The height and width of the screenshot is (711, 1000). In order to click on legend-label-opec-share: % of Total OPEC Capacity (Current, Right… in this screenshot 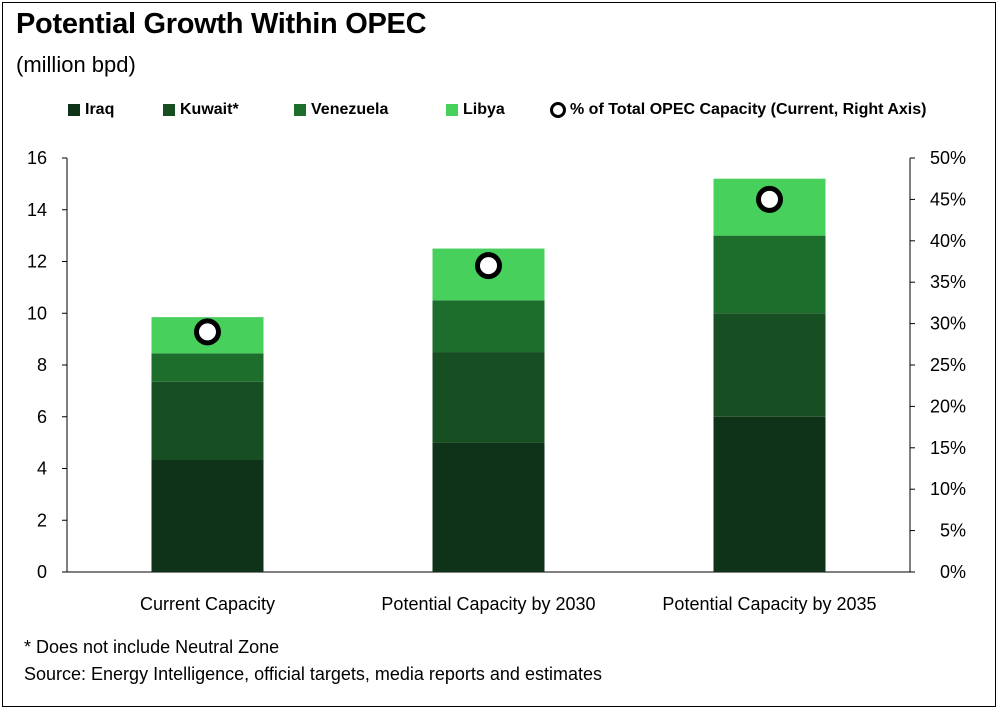, I will do `click(748, 109)`.